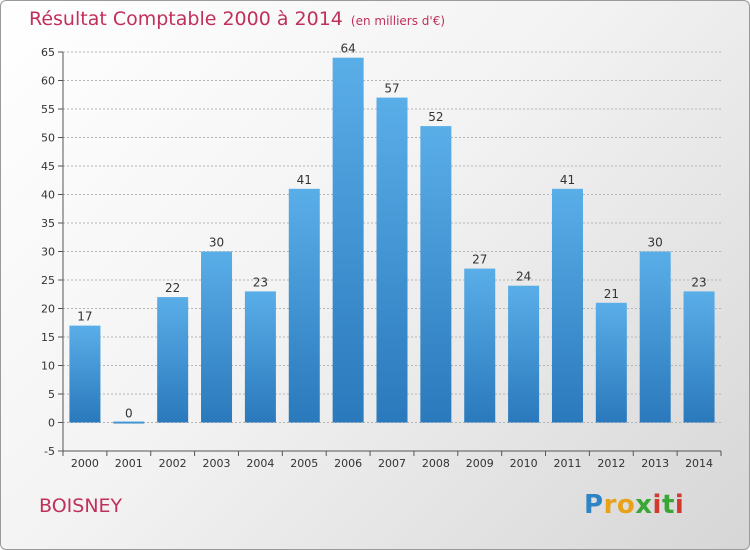 The image size is (750, 550). What do you see at coordinates (348, 240) in the screenshot?
I see `bar-2006` at bounding box center [348, 240].